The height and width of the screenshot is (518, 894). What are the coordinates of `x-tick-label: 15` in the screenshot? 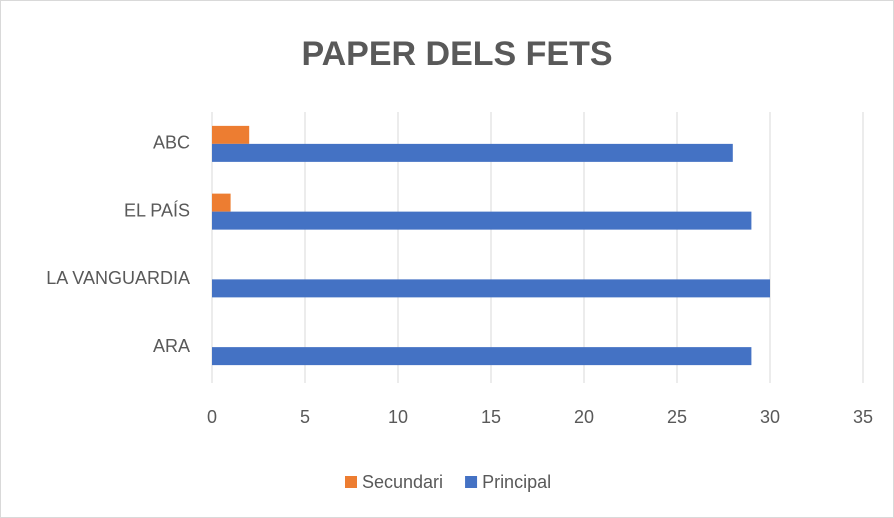 It's located at (491, 417).